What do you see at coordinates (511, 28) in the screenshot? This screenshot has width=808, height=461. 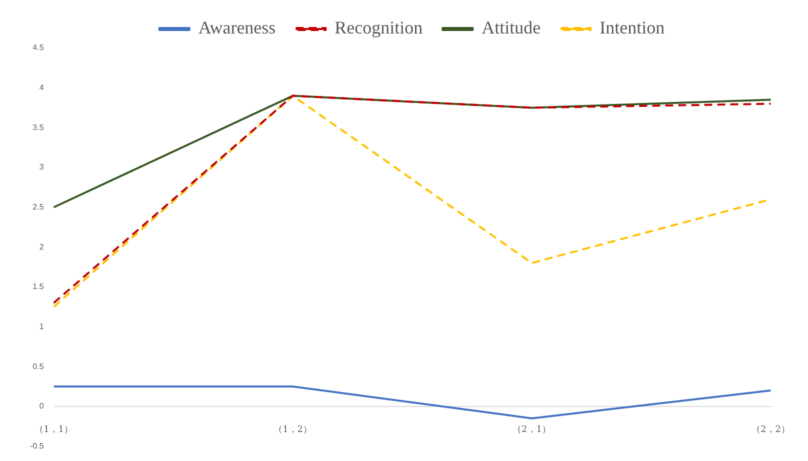 I see `legend-label: Attitude` at bounding box center [511, 28].